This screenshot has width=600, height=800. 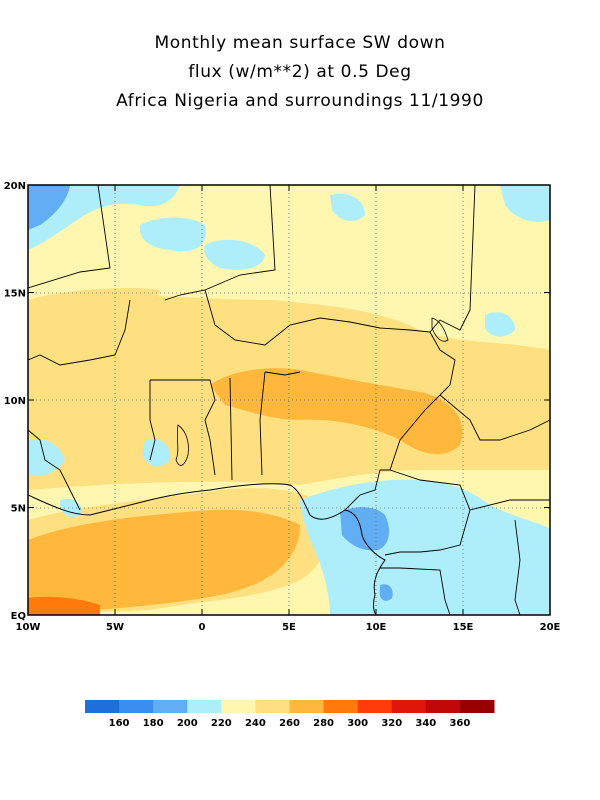 What do you see at coordinates (391, 723) in the screenshot?
I see `colorbar-label: 320` at bounding box center [391, 723].